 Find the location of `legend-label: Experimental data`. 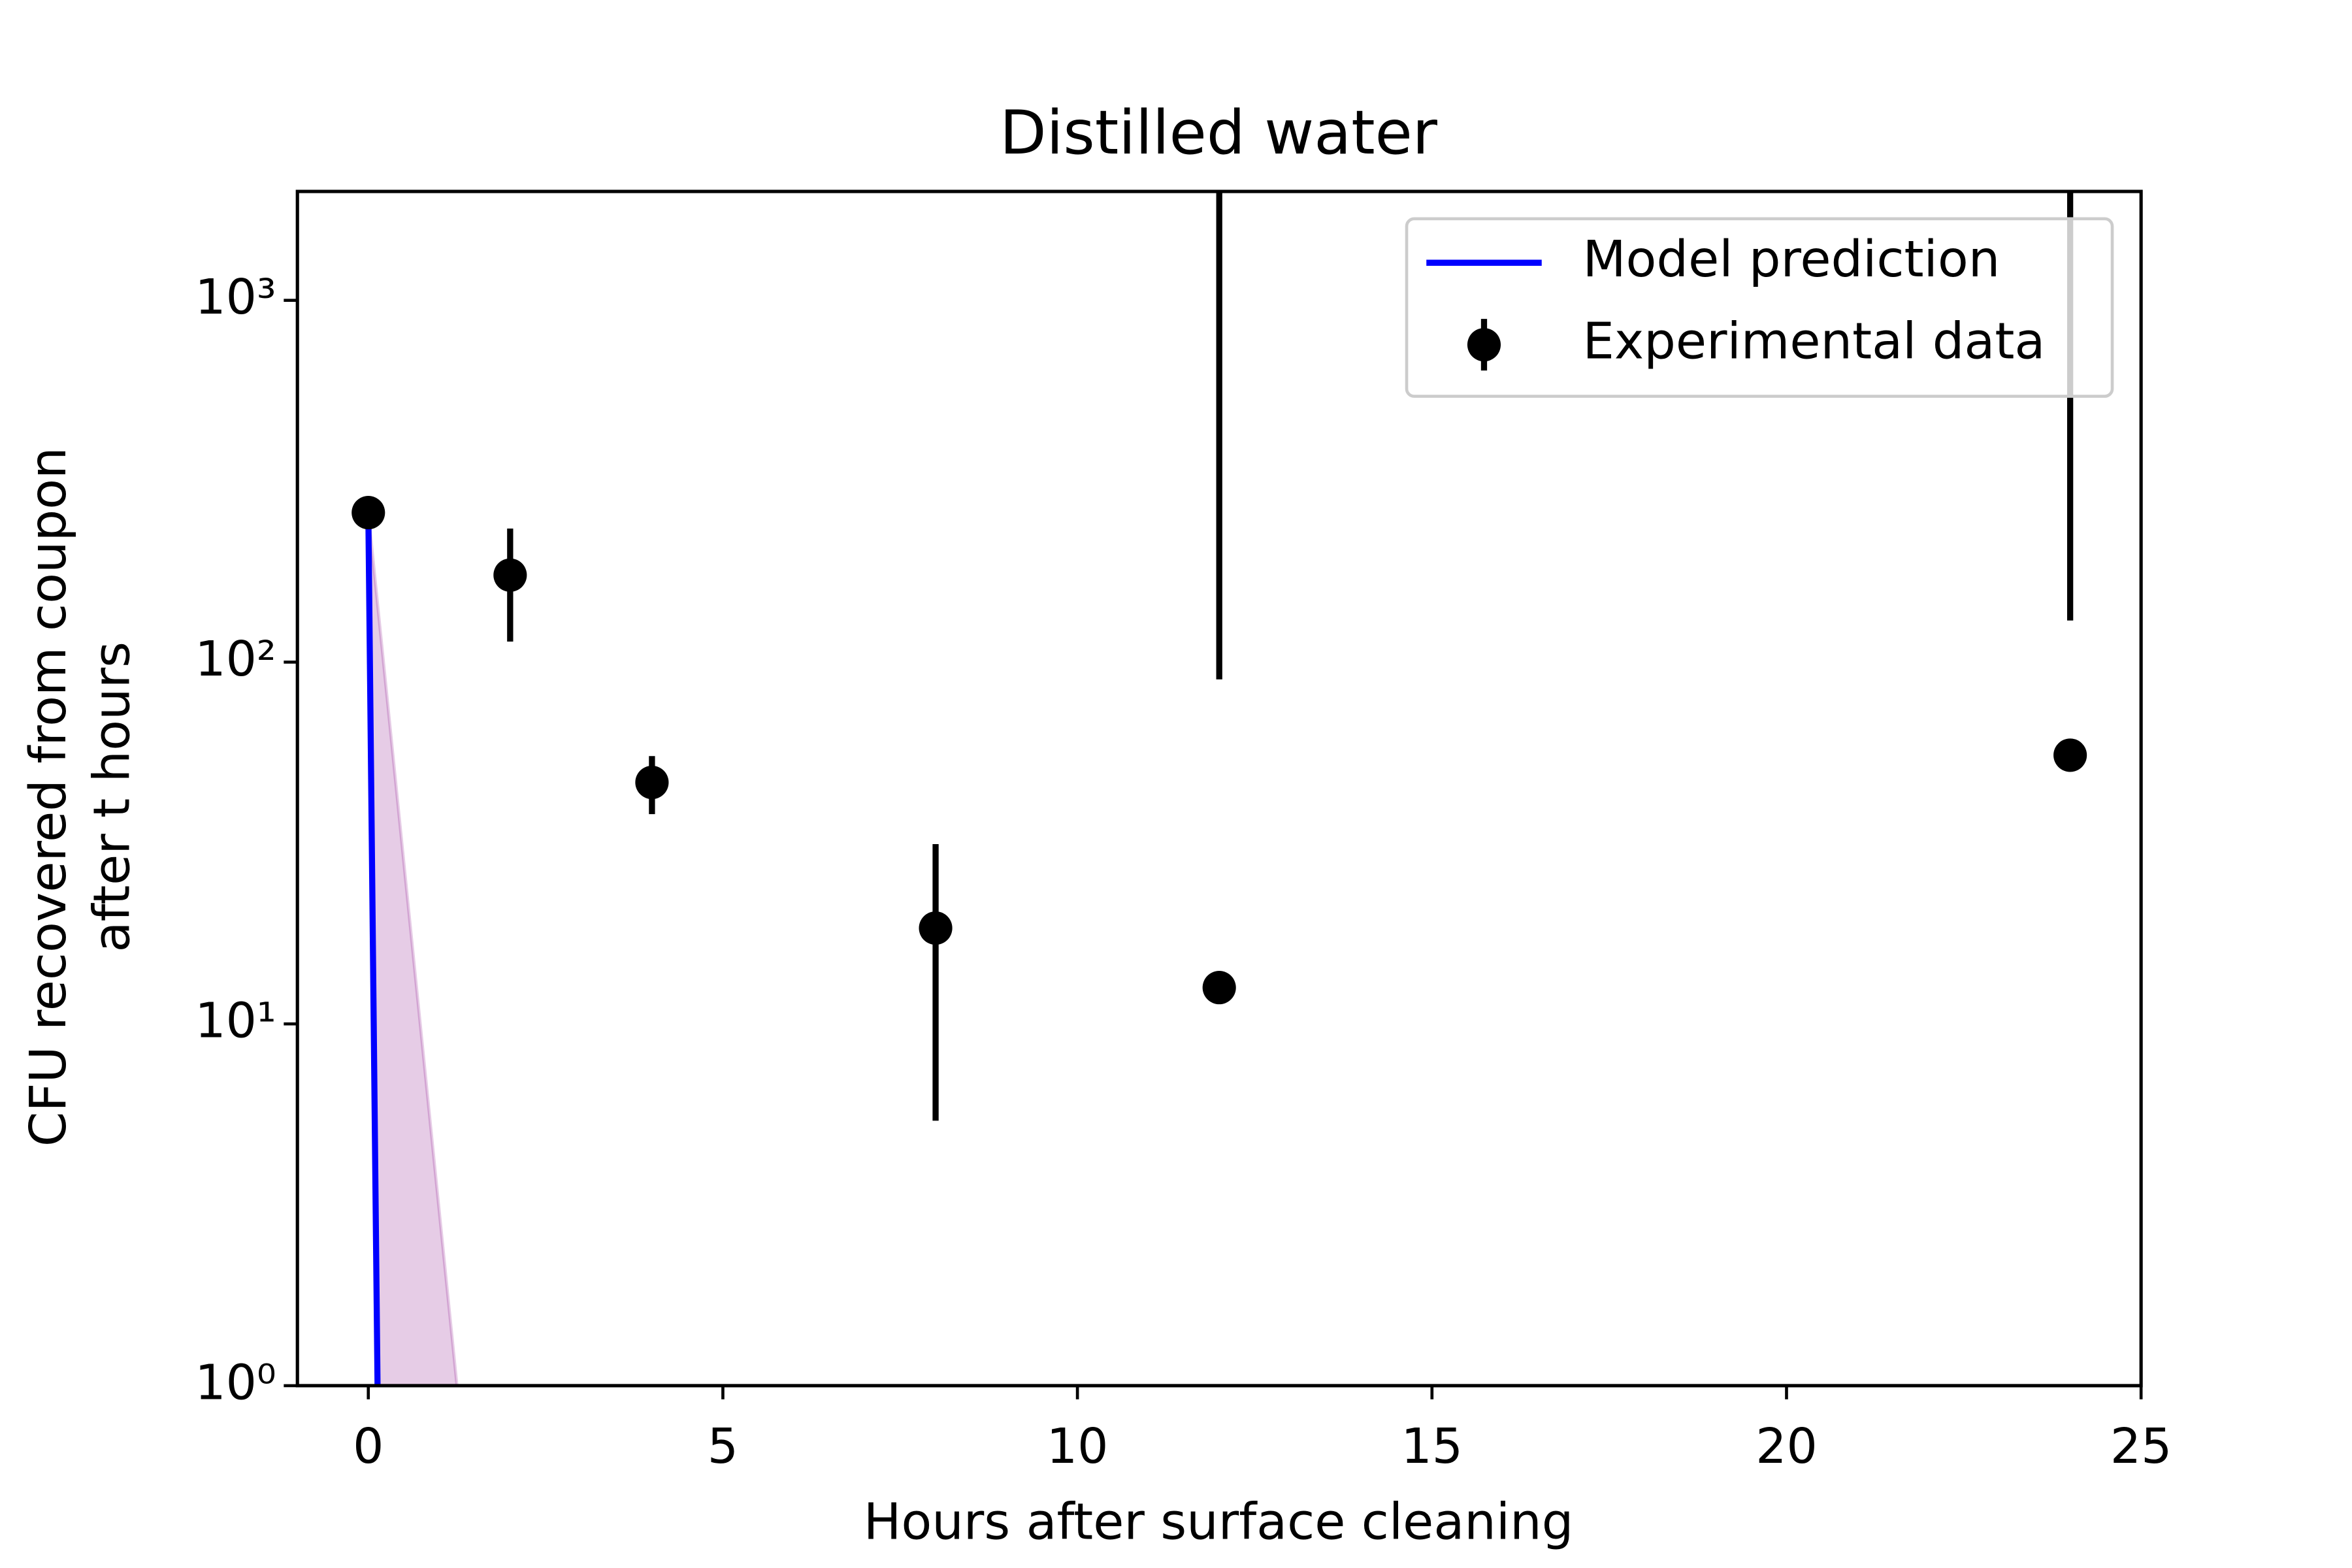

legend-label: Experimental data is located at coordinates (1813, 342).